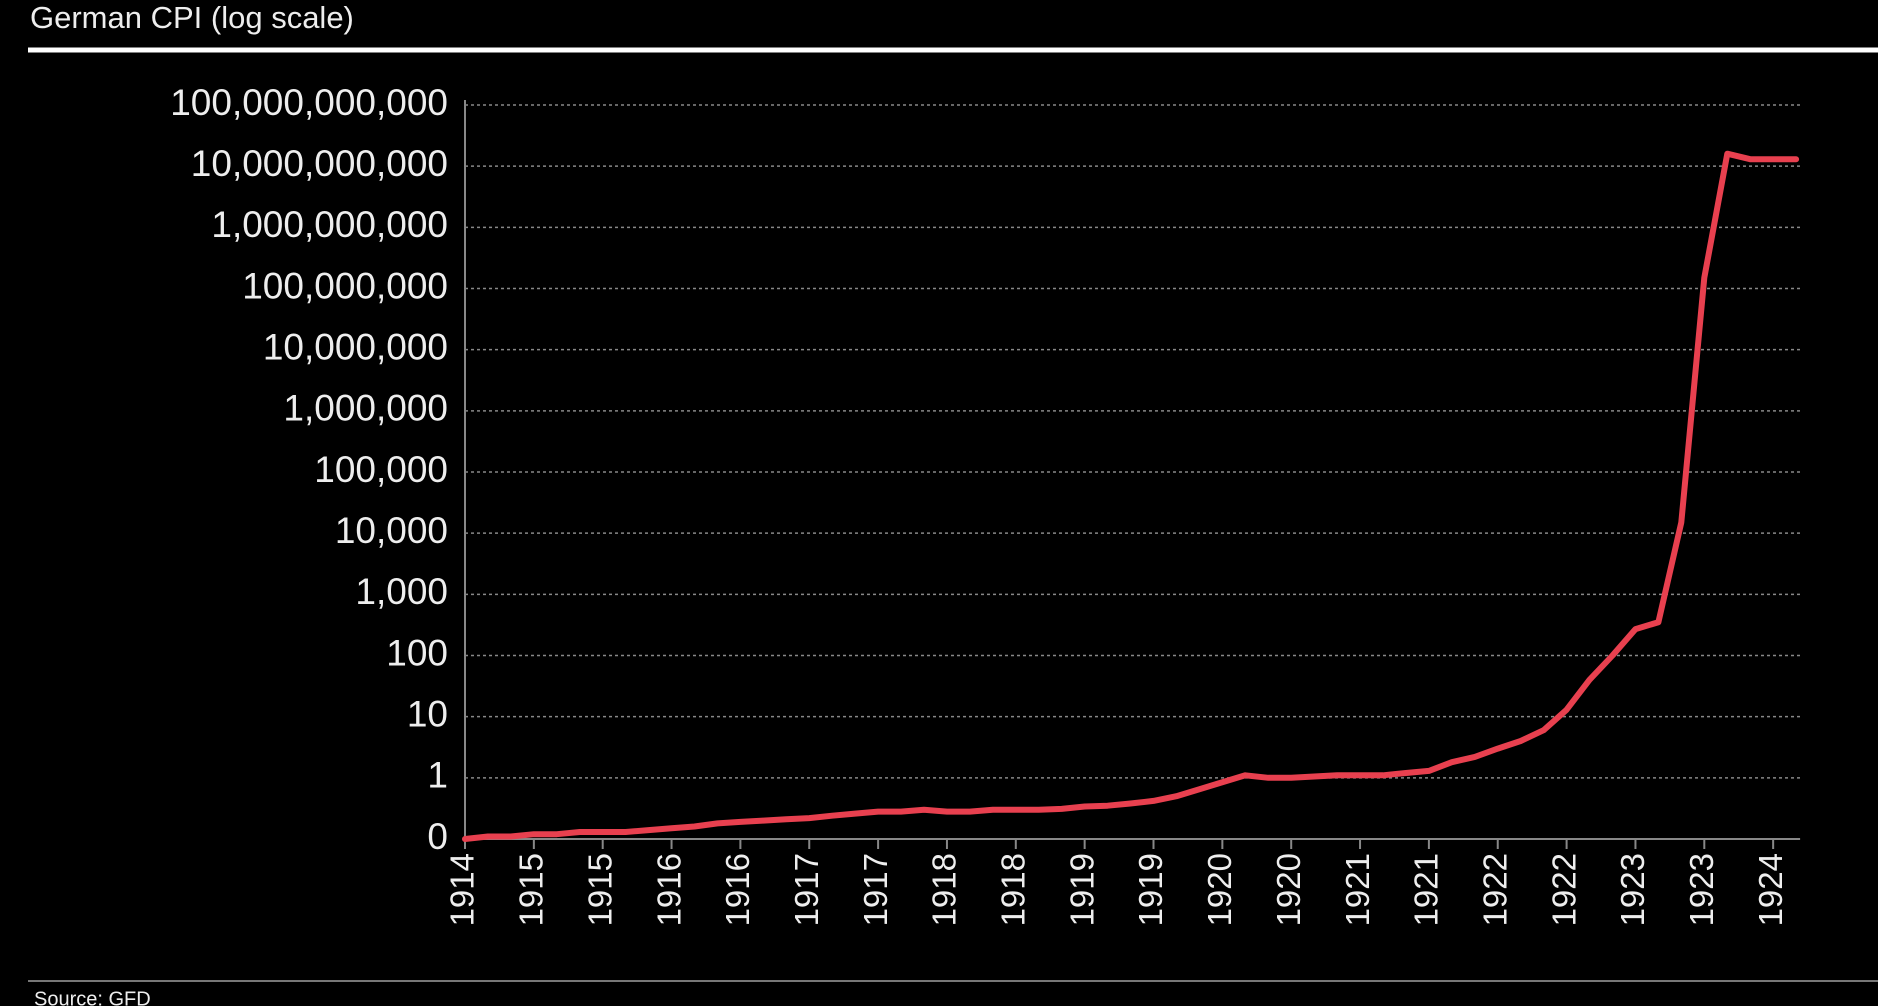  What do you see at coordinates (92, 997) in the screenshot?
I see `source-note: Source: GFD` at bounding box center [92, 997].